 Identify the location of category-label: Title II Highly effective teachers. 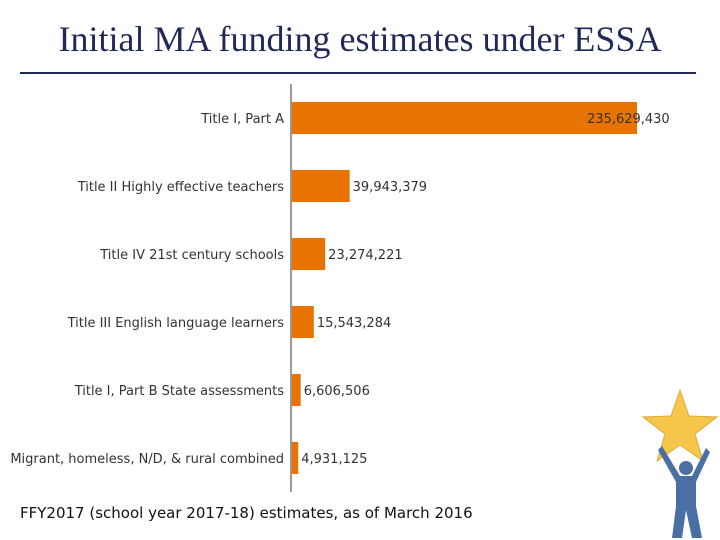
(181, 187).